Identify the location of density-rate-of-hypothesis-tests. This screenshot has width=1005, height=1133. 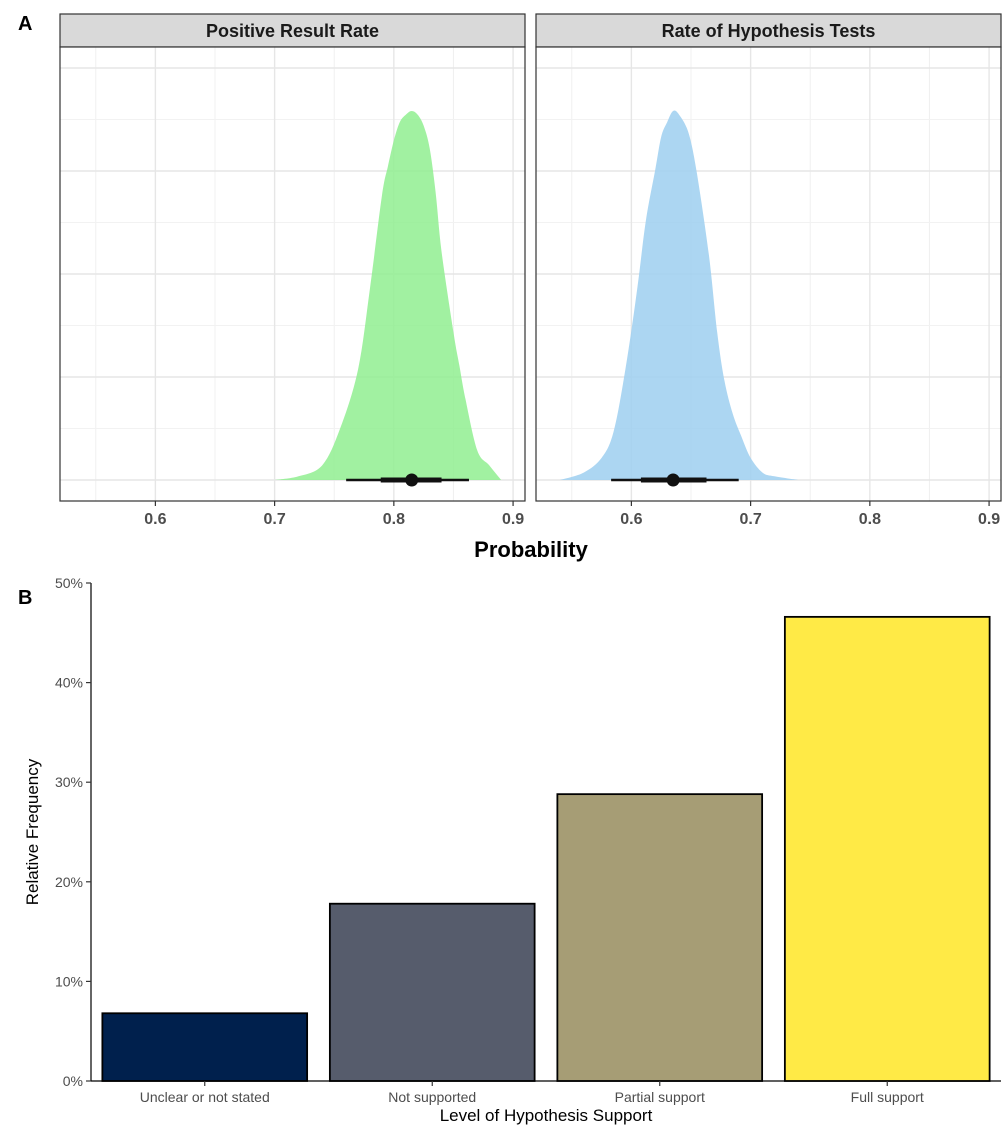
(679, 295).